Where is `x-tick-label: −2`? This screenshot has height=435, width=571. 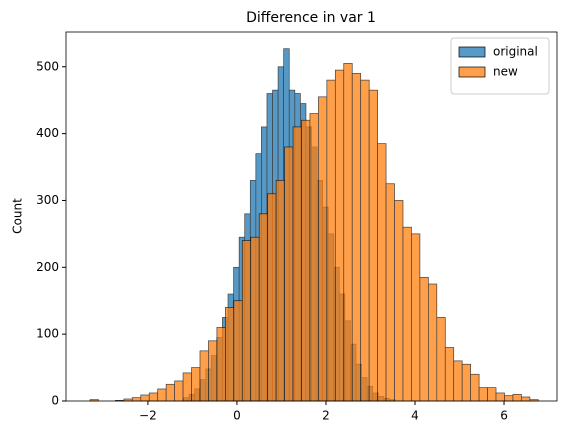
x-tick-label: −2 is located at coordinates (148, 416).